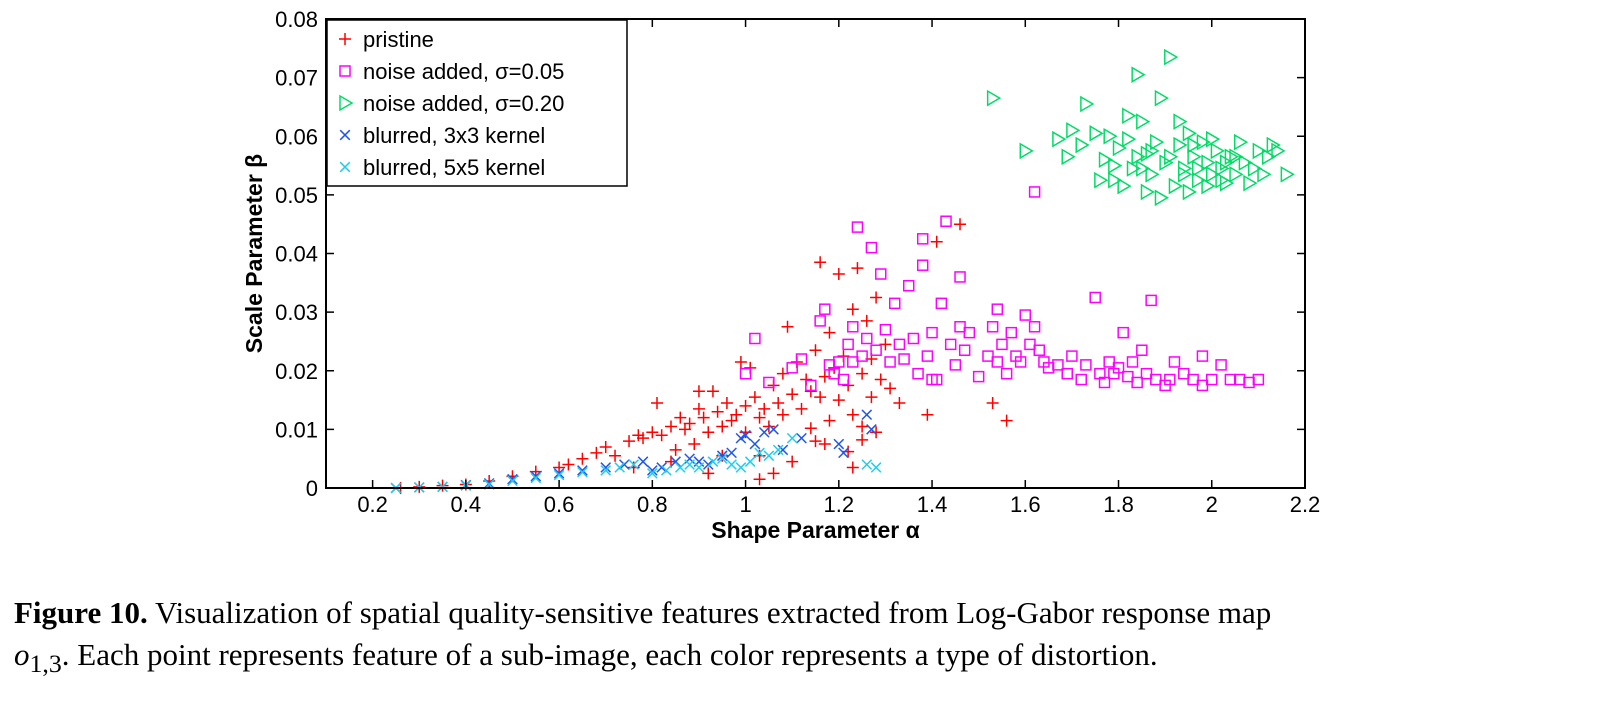 This screenshot has width=1622, height=706. Describe the element at coordinates (254, 253) in the screenshot. I see `y-axis-label: Scale Parameter β` at that location.